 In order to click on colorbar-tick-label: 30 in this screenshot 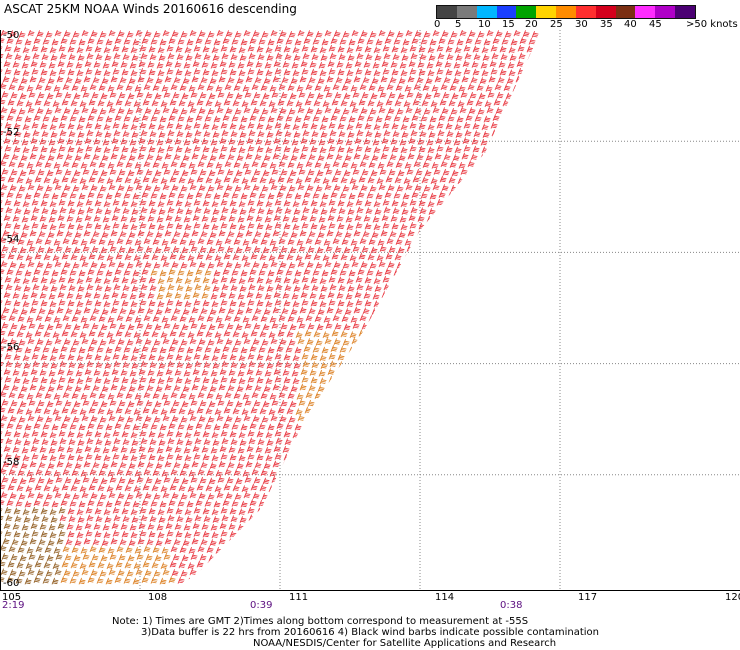, I will do `click(581, 24)`.